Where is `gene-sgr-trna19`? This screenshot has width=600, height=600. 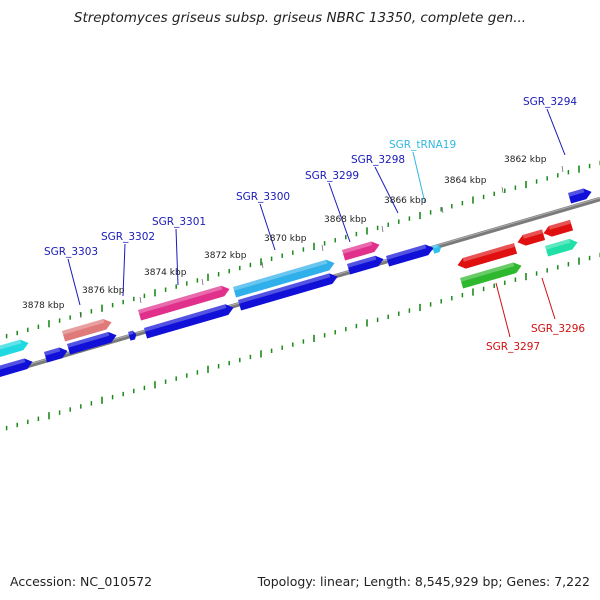
gene-sgr-trna19 is located at coordinates (437, 249).